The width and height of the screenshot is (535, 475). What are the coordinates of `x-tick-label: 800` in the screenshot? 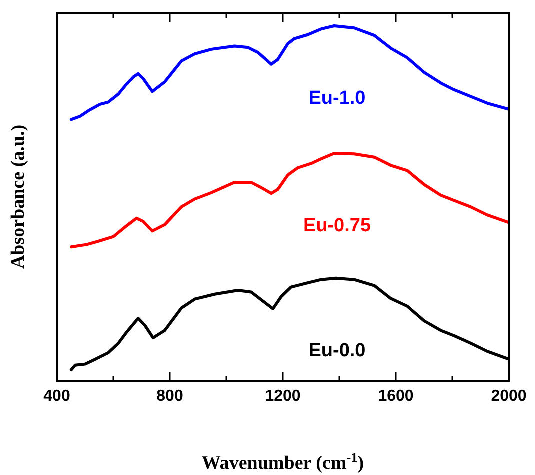 It's located at (170, 396).